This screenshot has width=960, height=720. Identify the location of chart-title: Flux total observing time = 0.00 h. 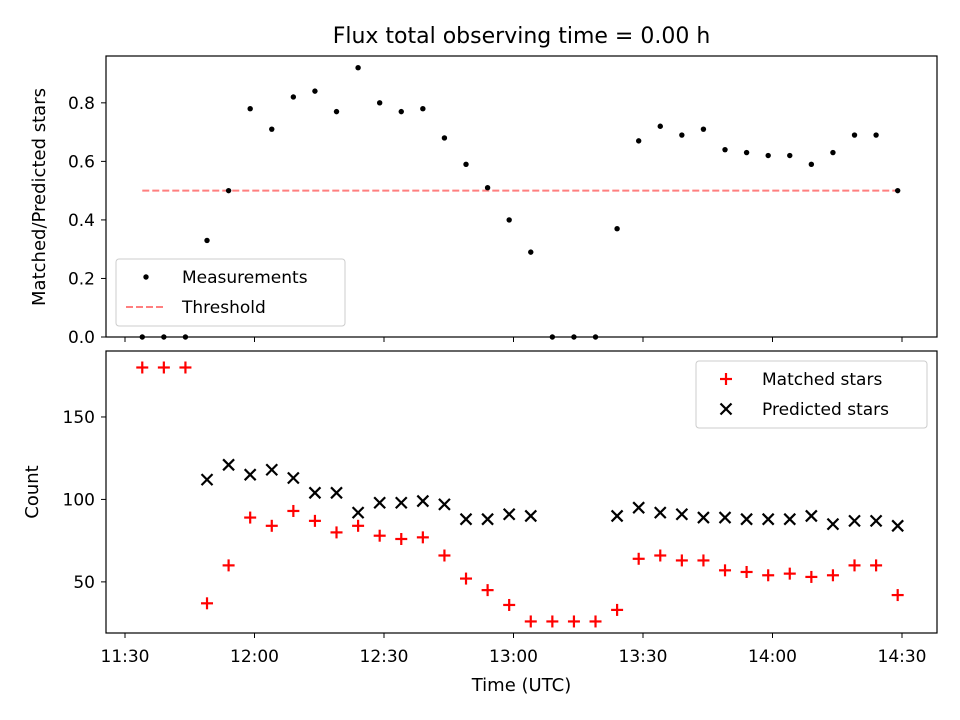
(522, 36).